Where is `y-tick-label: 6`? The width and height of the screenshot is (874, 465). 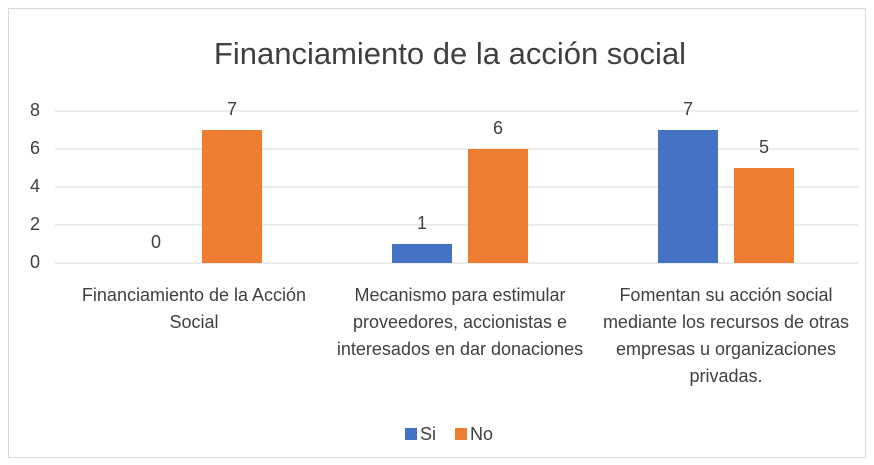
y-tick-label: 6 is located at coordinates (35, 148).